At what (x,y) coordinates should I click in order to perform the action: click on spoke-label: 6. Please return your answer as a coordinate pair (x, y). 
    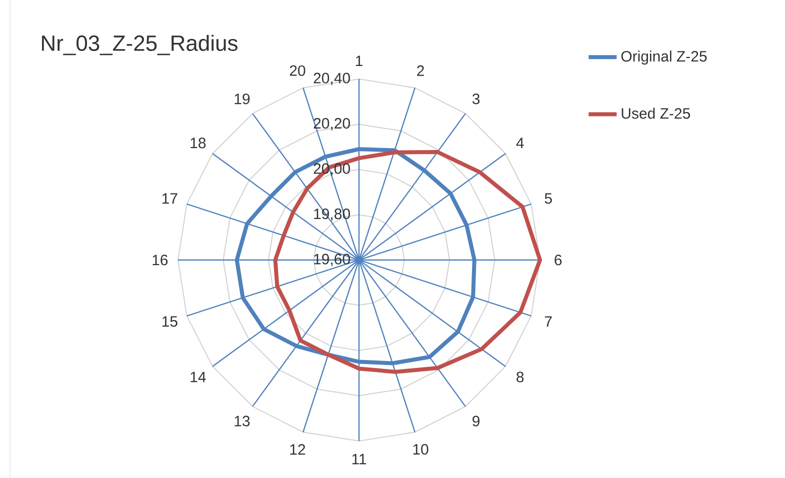
    Looking at the image, I should click on (558, 260).